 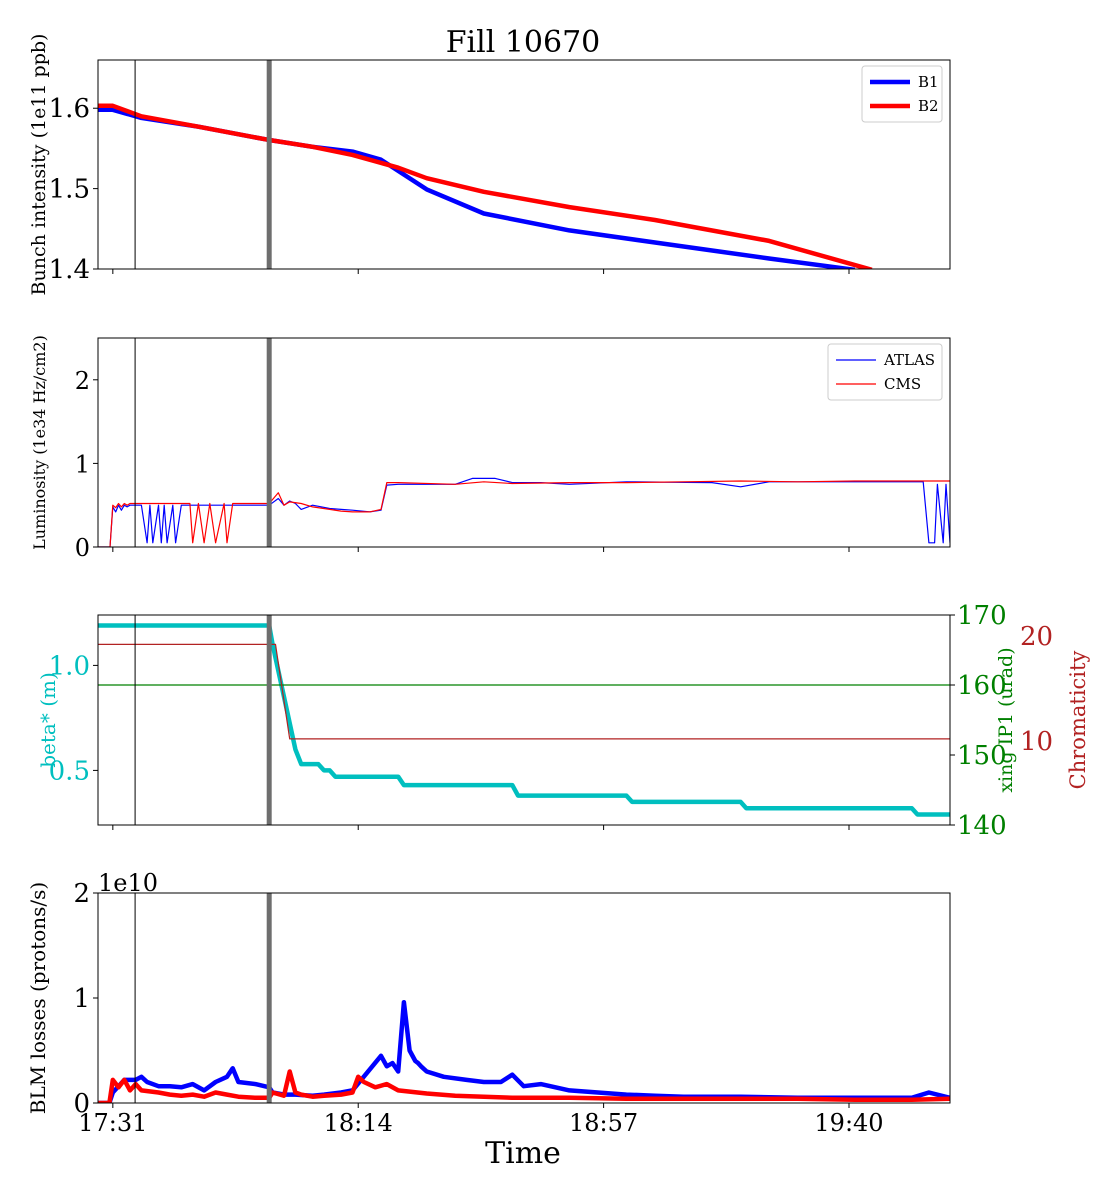 What do you see at coordinates (1036, 742) in the screenshot?
I see `y3-tick-label: 10` at bounding box center [1036, 742].